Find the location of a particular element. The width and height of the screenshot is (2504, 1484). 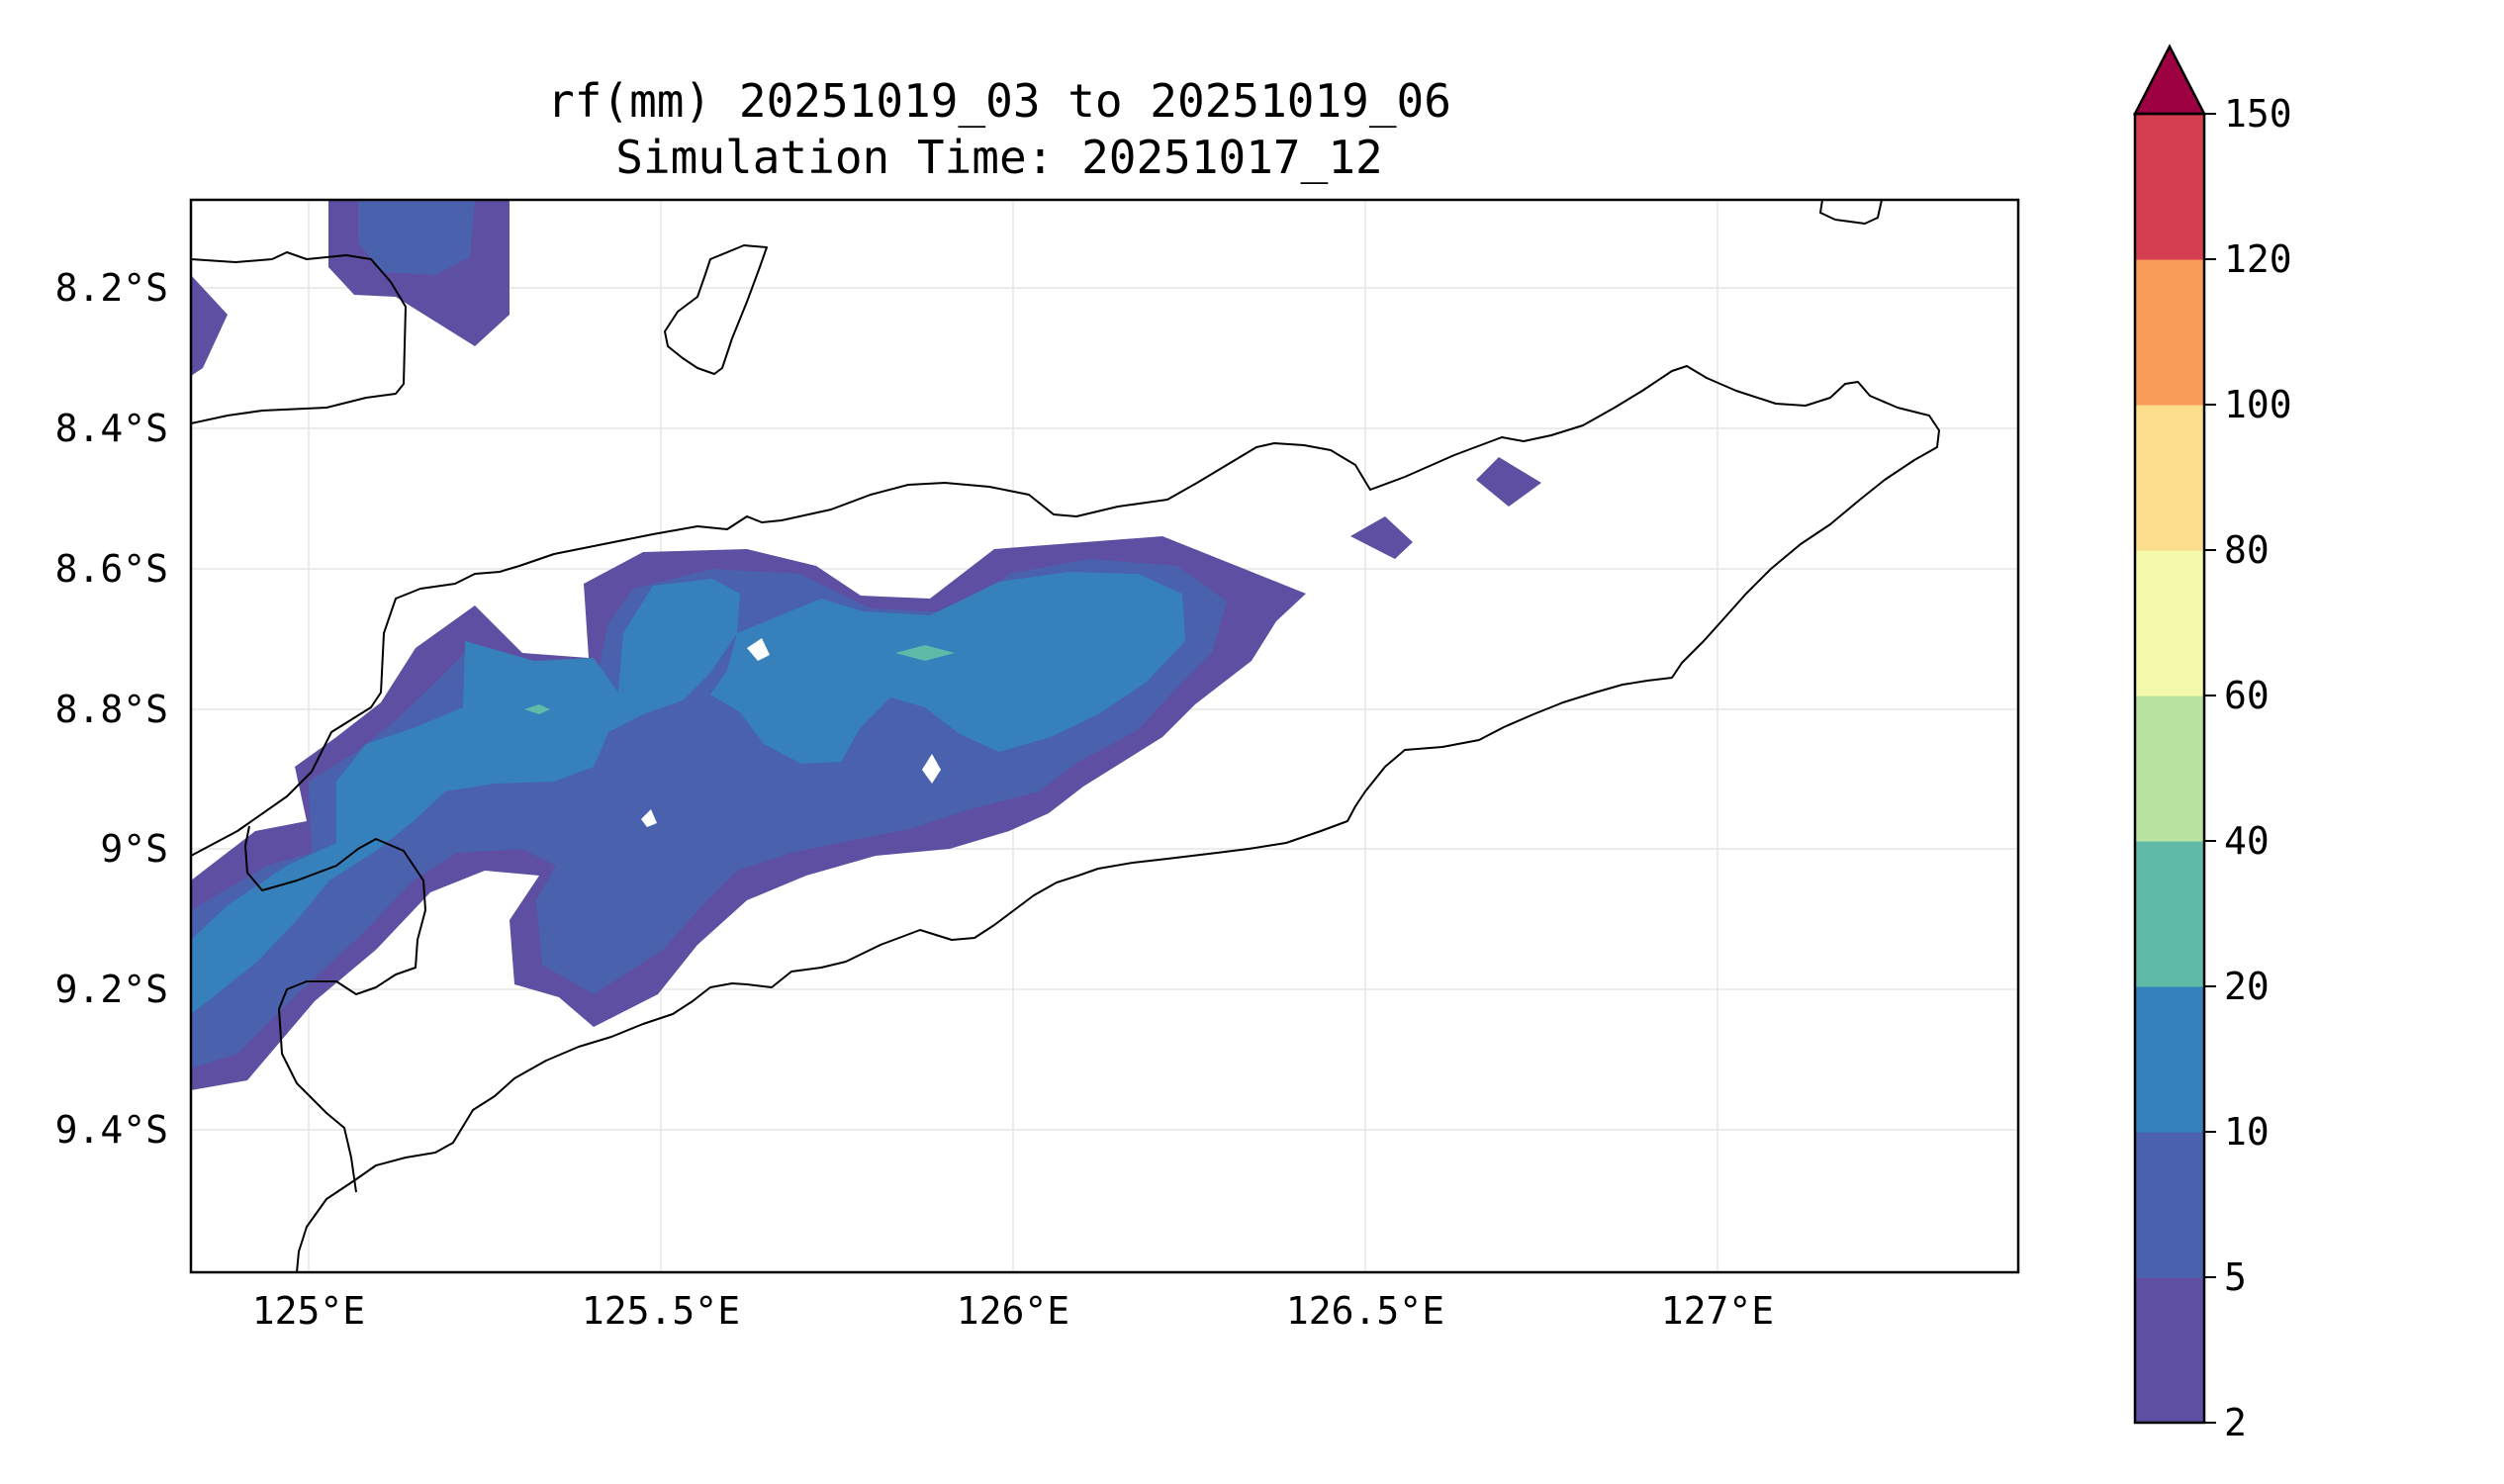

colorbar-tick-label: 100 is located at coordinates (2258, 404).